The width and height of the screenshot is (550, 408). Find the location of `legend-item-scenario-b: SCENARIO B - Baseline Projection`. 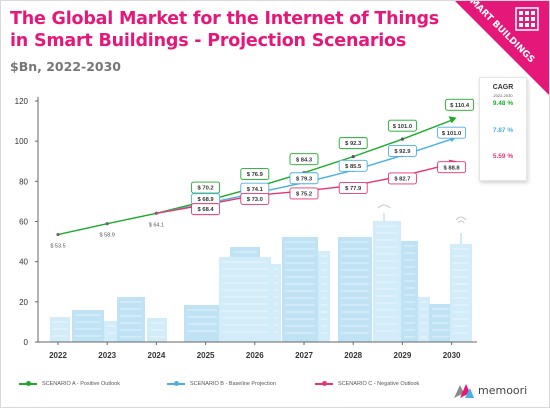

legend-item-scenario-b: SCENARIO B - Baseline Projection is located at coordinates (221, 384).